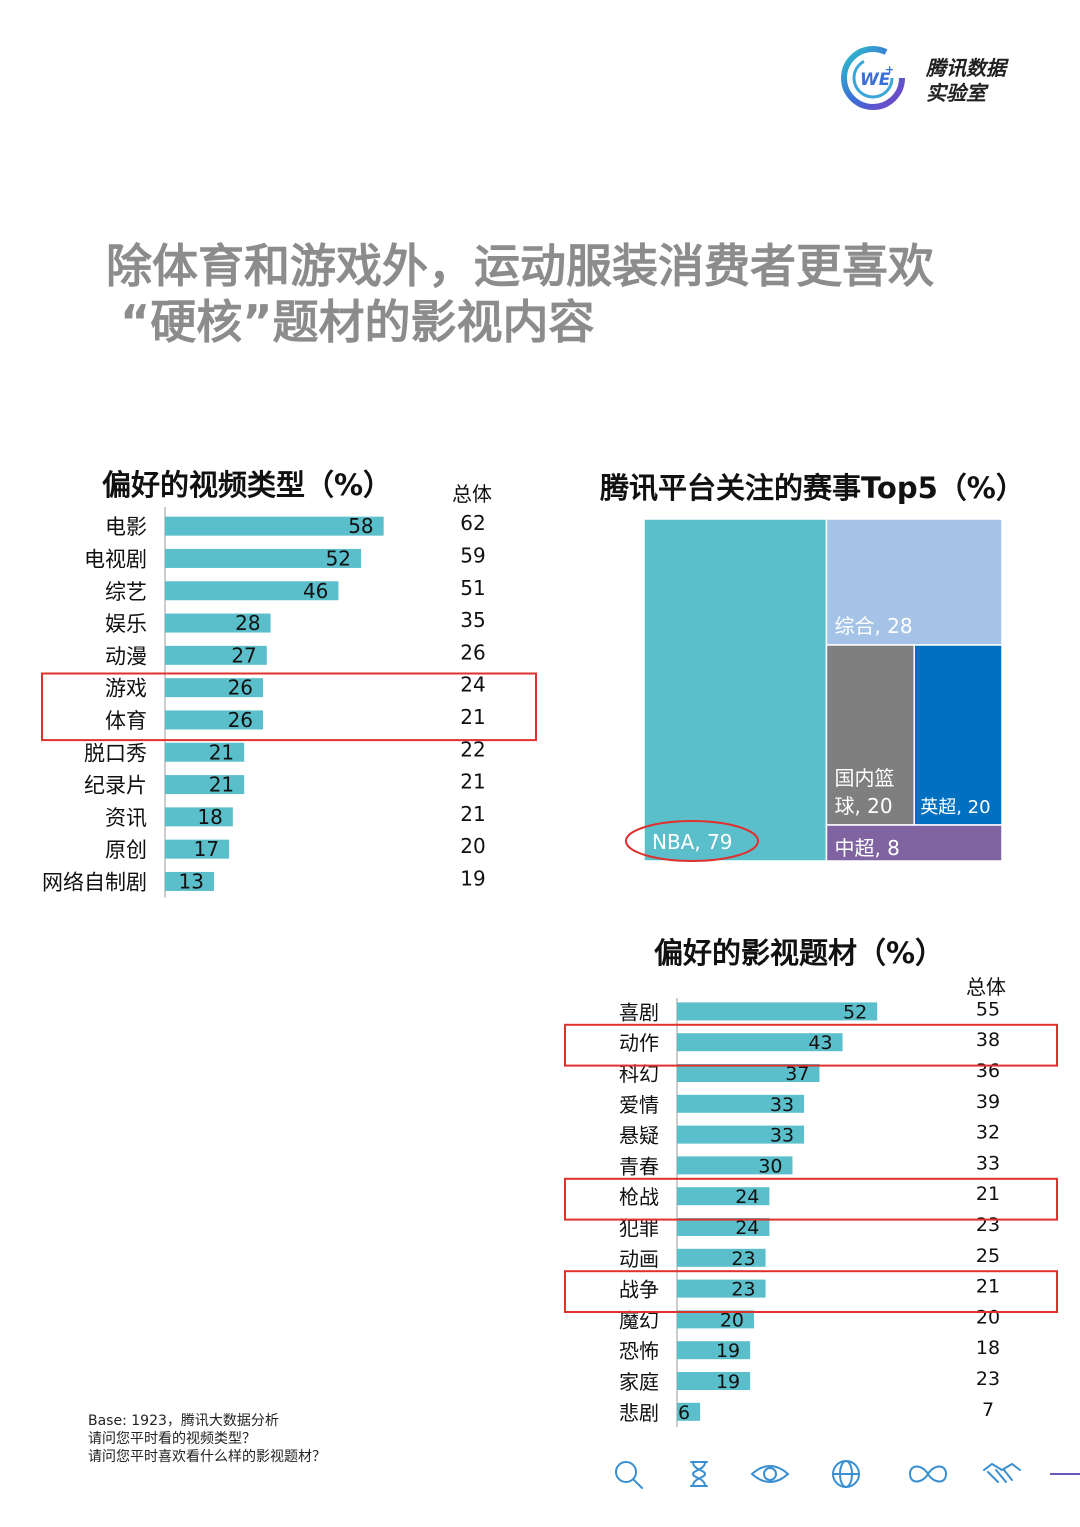 This screenshot has width=1080, height=1527. What do you see at coordinates (639, 1136) in the screenshot?
I see `category-label: 悬疑` at bounding box center [639, 1136].